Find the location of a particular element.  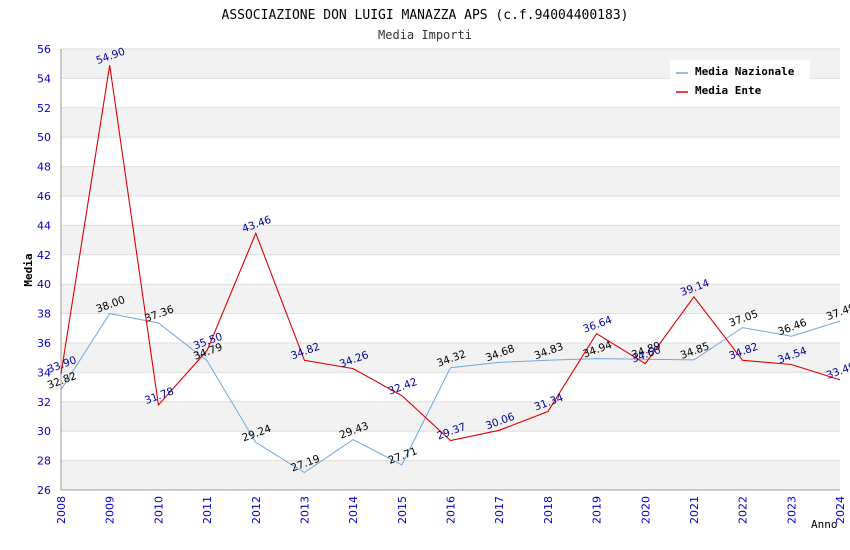

x-tick-label: 2021 is located at coordinates (694, 510).